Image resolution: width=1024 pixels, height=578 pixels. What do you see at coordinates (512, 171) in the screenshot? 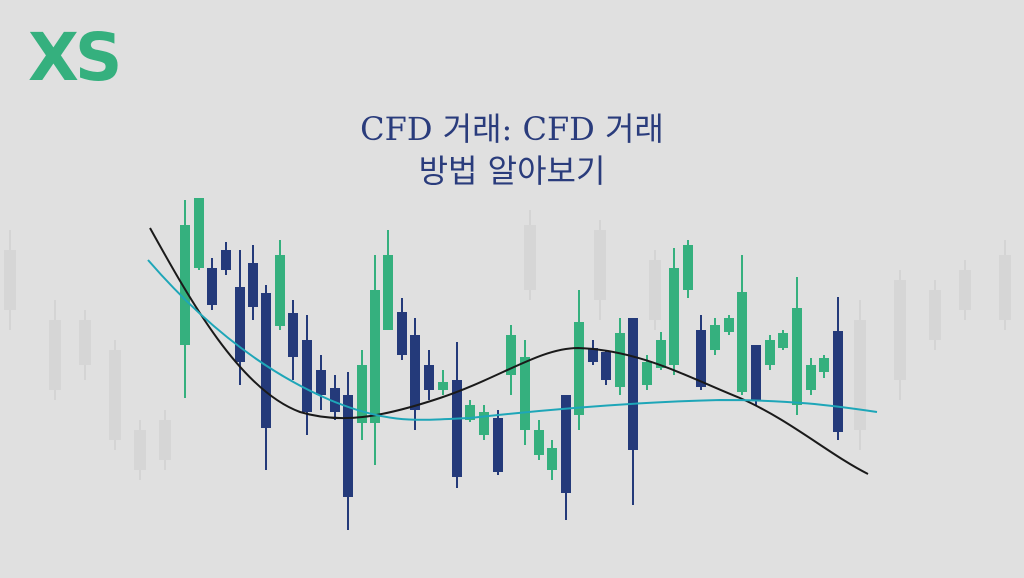
I see `title-line: 방법 알아보기` at bounding box center [512, 171].